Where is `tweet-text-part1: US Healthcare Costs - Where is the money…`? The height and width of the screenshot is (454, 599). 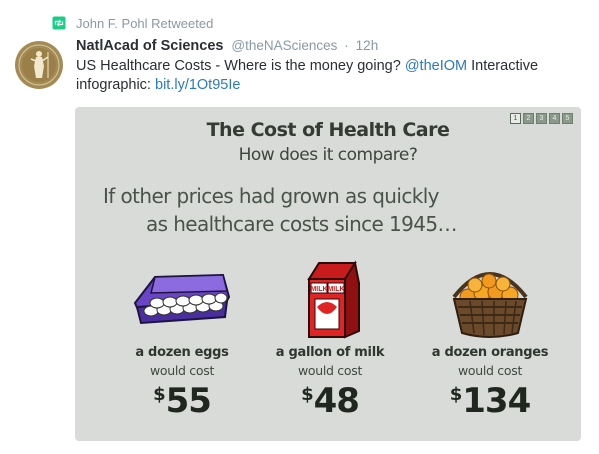 tweet-text-part1: US Healthcare Costs - Where is the money… is located at coordinates (240, 66).